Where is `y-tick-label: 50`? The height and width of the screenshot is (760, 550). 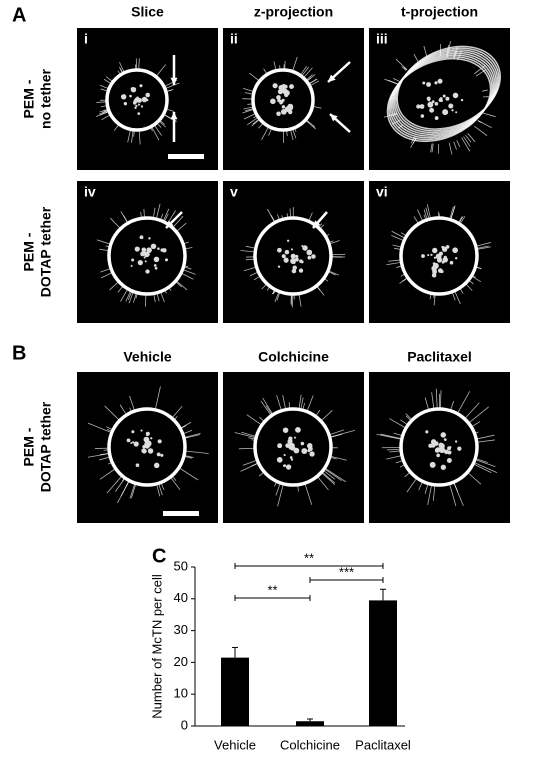 y-tick-label: 50 is located at coordinates (181, 565).